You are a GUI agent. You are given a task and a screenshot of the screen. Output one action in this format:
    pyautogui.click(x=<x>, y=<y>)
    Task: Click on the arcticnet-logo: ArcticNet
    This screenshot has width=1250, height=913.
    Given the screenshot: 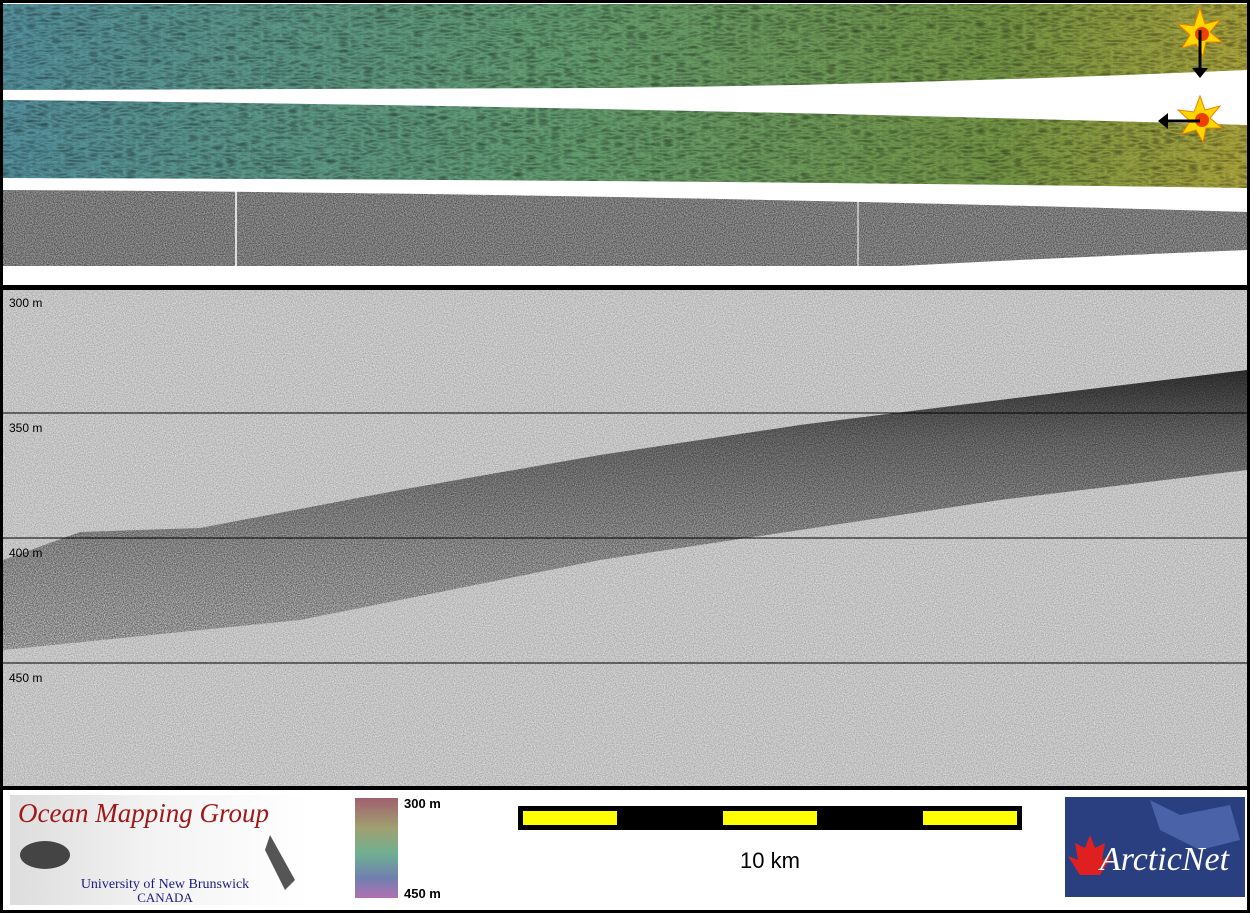 What is the action you would take?
    pyautogui.click(x=1155, y=847)
    